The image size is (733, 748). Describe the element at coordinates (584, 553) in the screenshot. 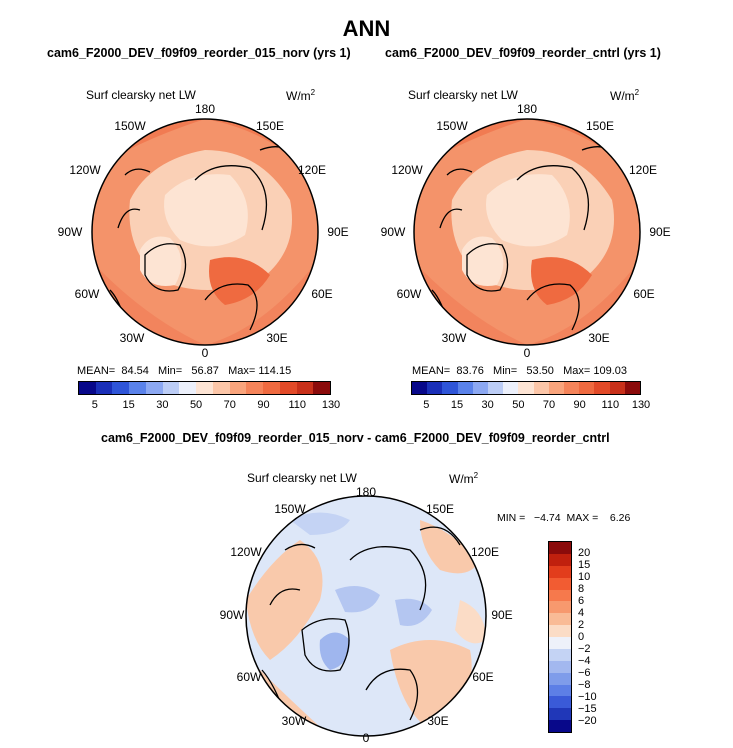

I see `diff-colorbar-tick-label: 20` at that location.